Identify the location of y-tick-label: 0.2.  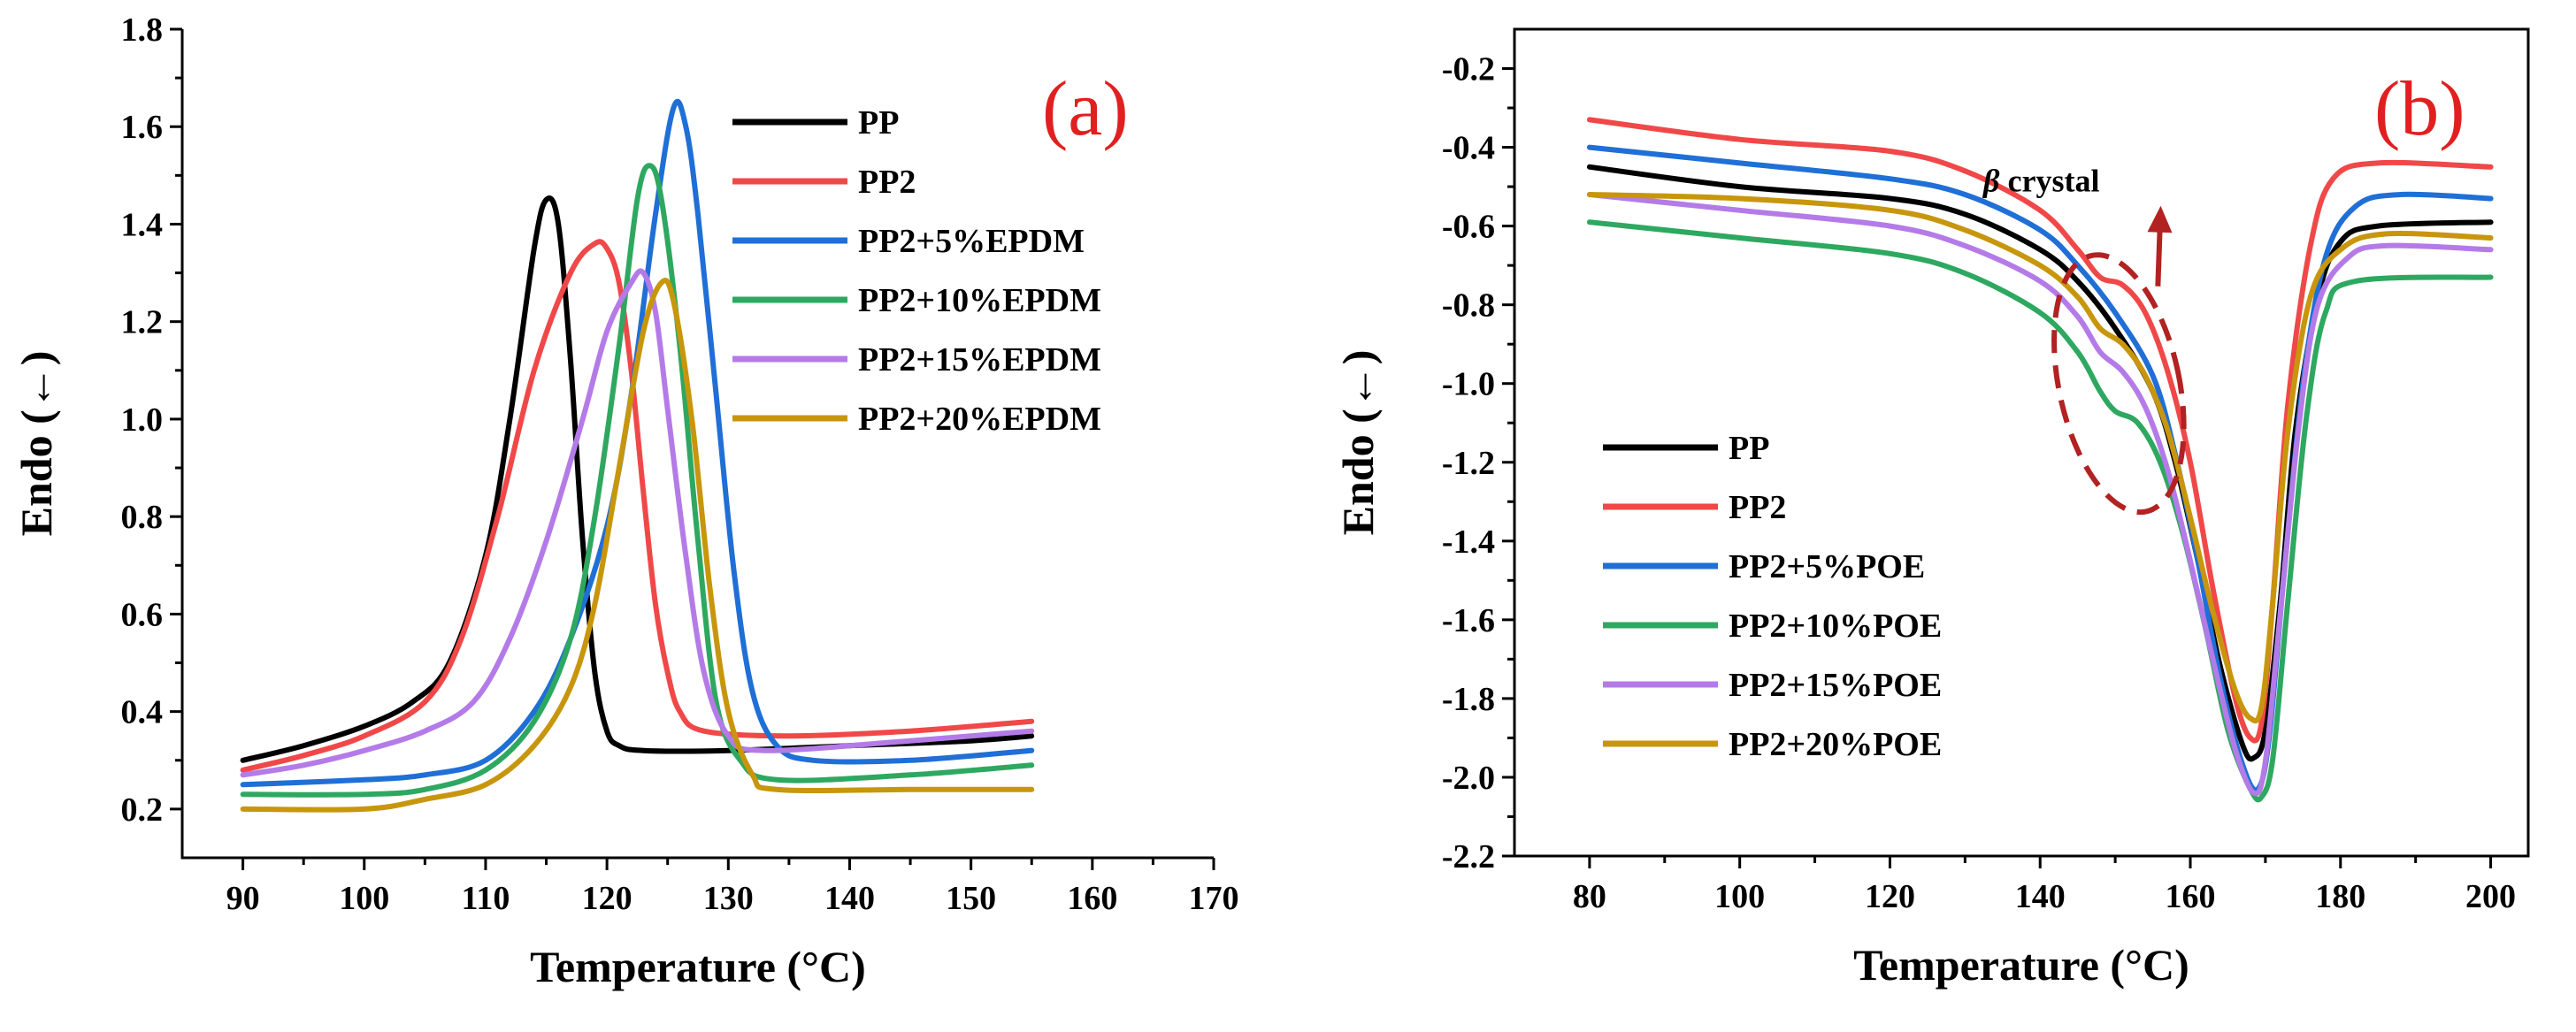
(142, 810).